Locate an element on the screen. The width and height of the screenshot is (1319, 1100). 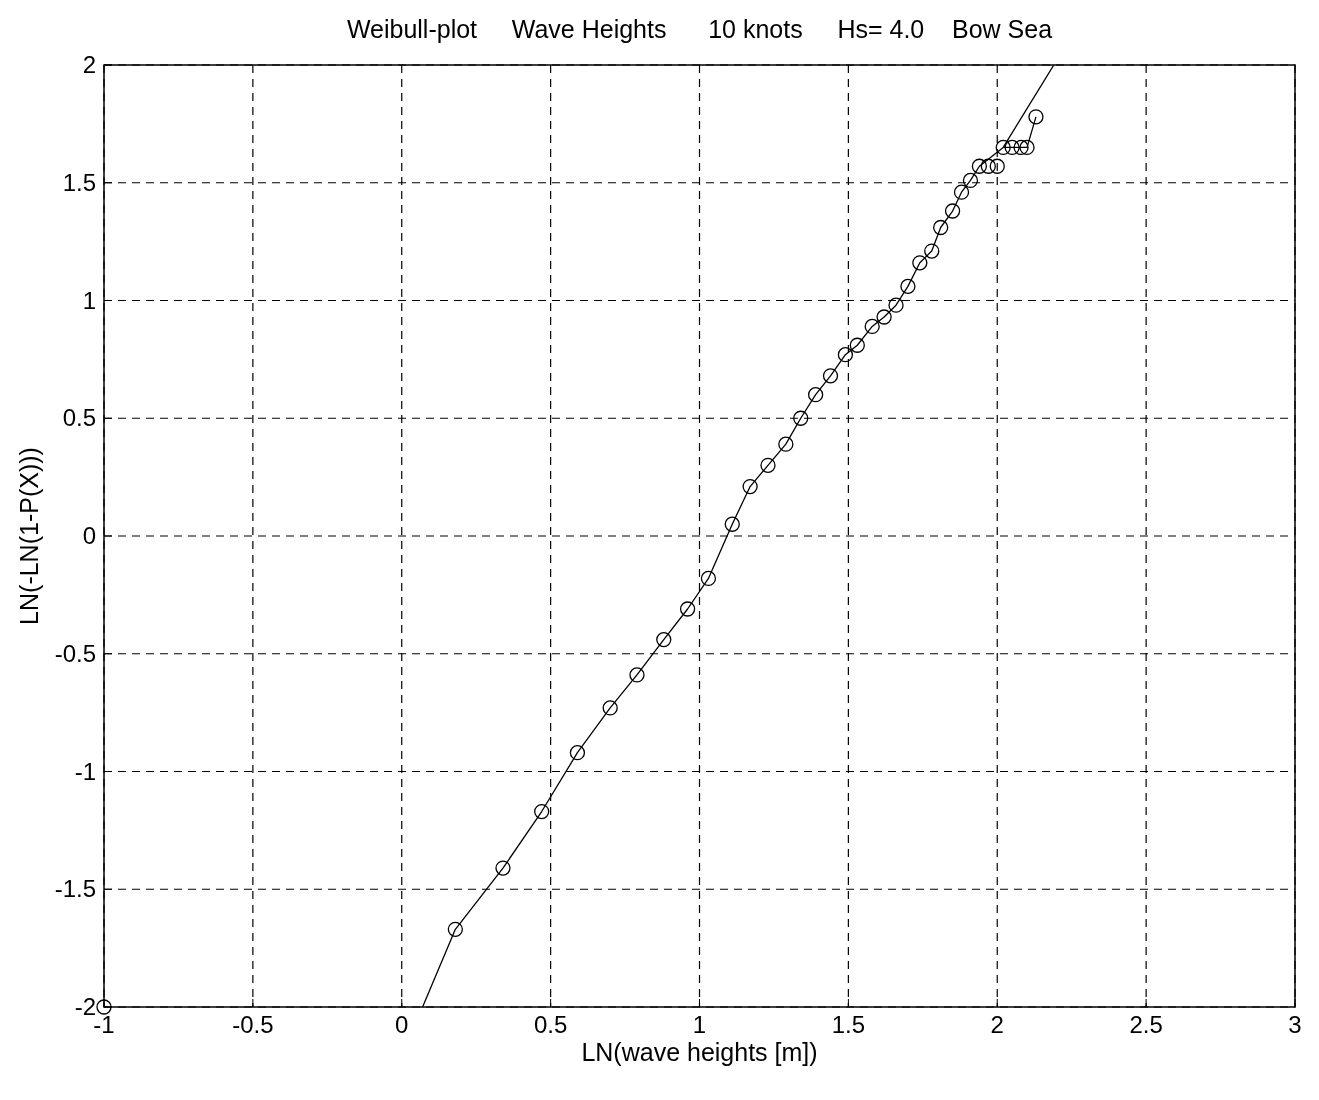
y-tick-label: -1 is located at coordinates (85, 771).